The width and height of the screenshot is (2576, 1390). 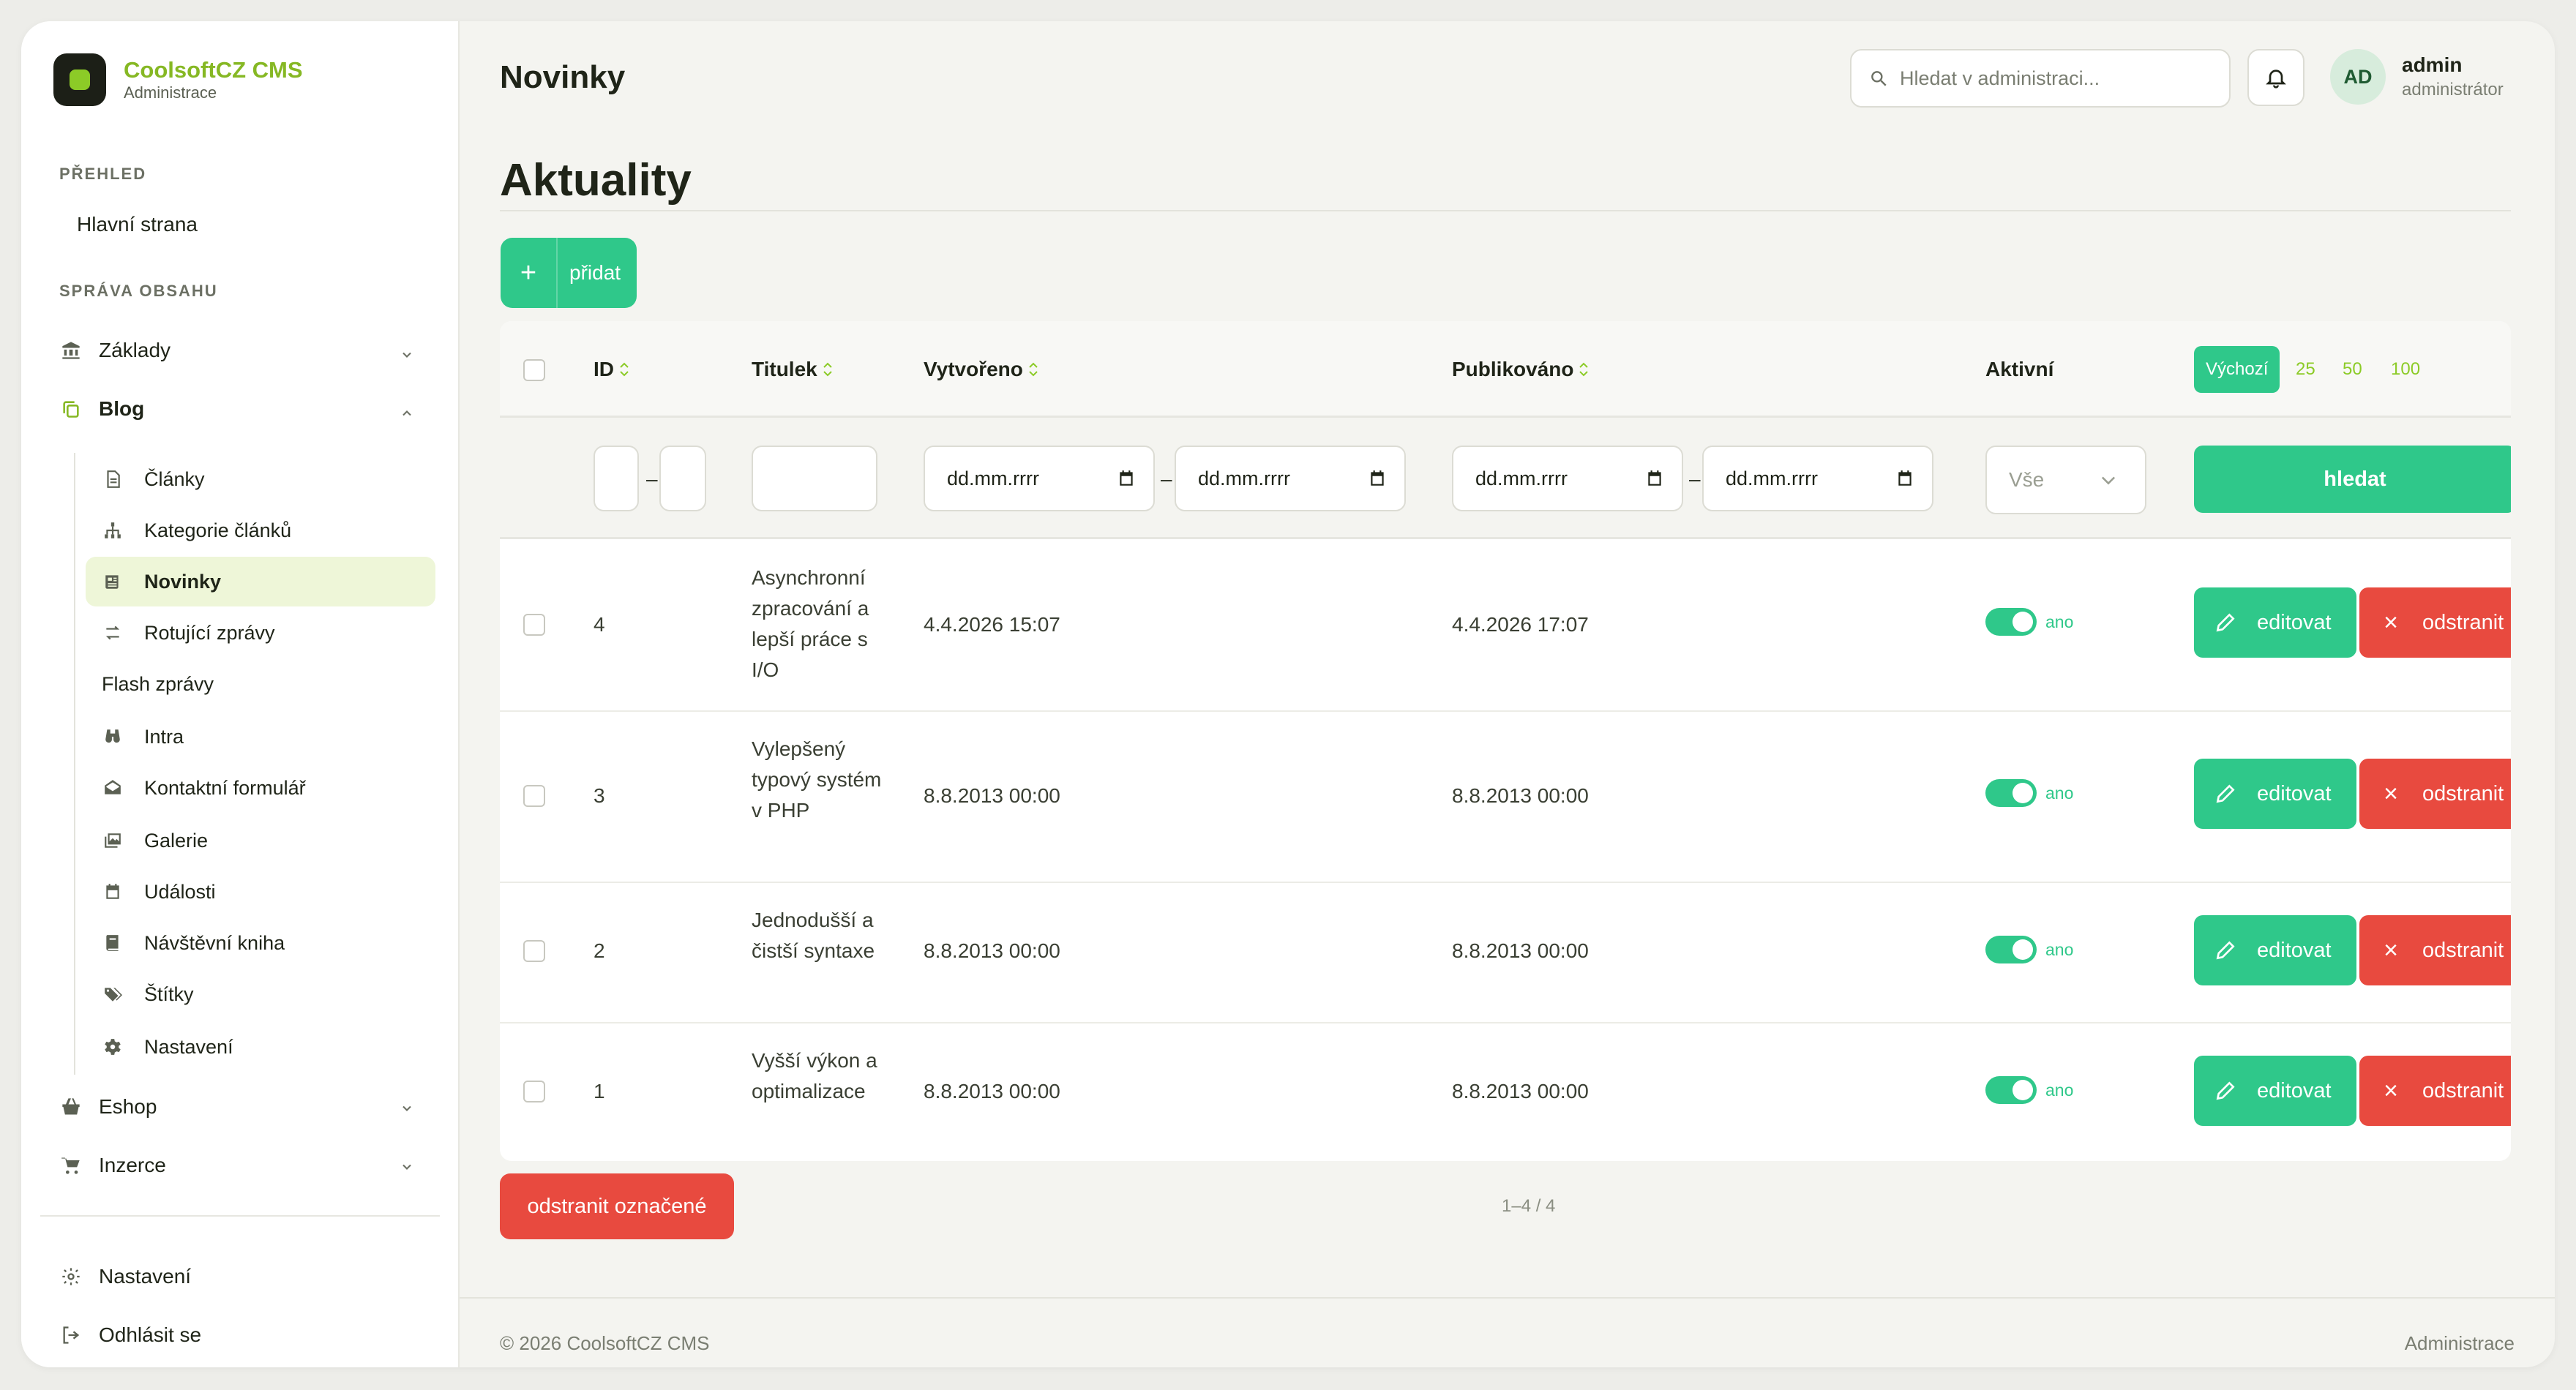 What do you see at coordinates (113, 788) in the screenshot?
I see `envelope-icon` at bounding box center [113, 788].